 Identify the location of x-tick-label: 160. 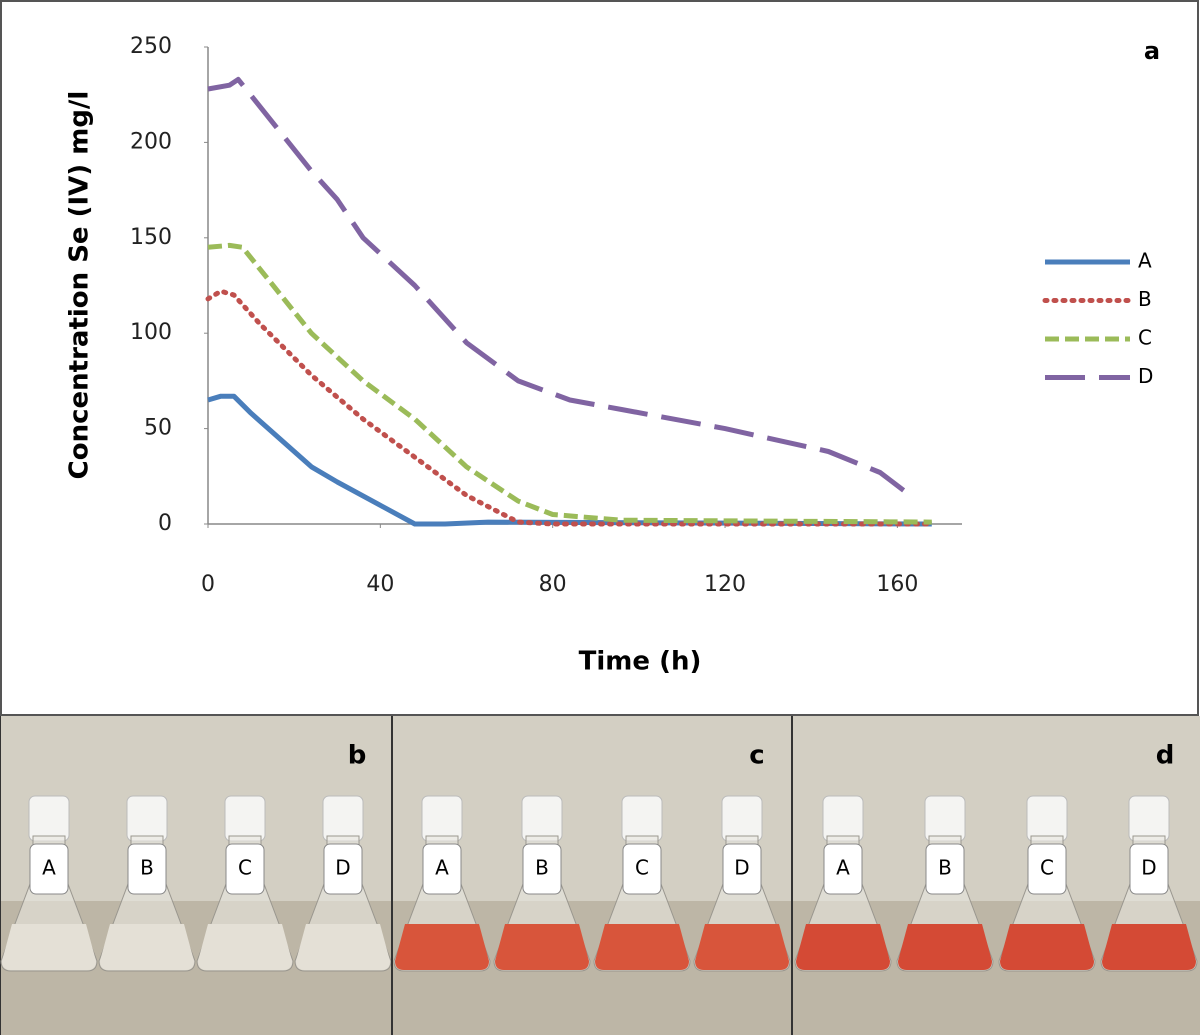
(897, 584).